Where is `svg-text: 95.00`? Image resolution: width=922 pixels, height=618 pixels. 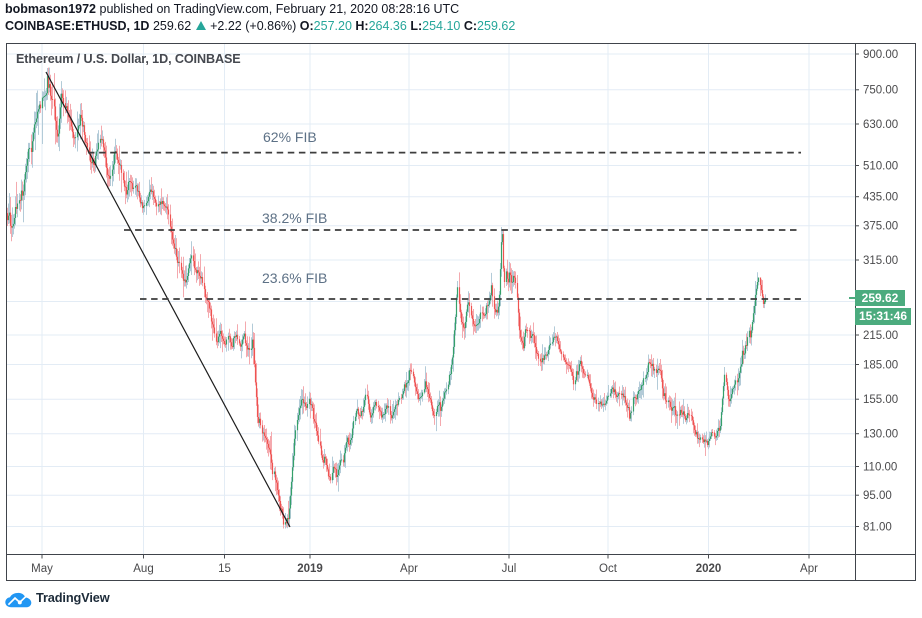 svg-text: 95.00 is located at coordinates (877, 496).